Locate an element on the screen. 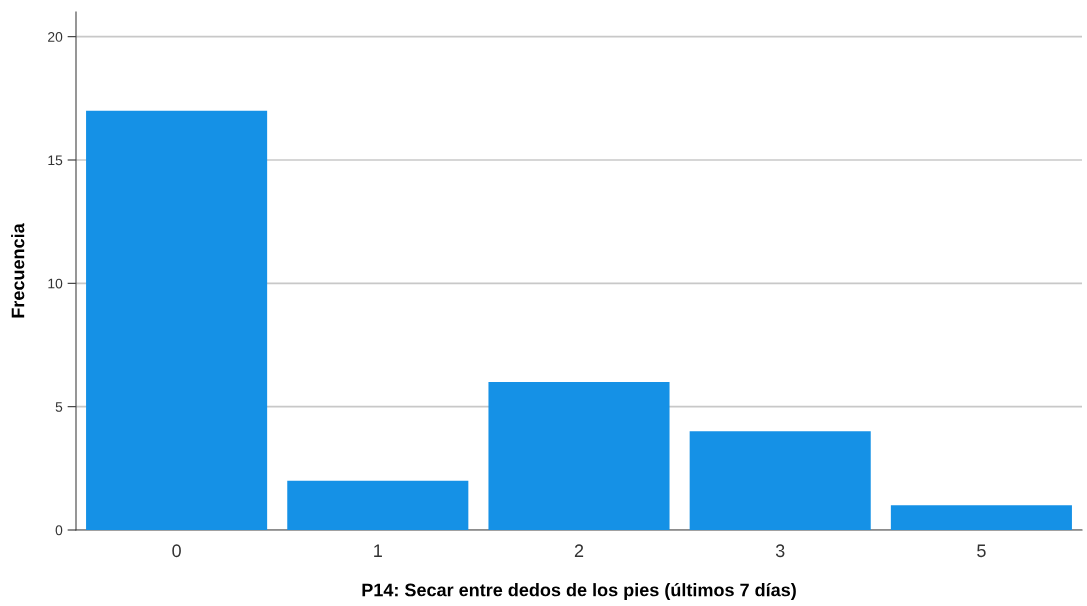  x-tick-label: 5 is located at coordinates (981, 551).